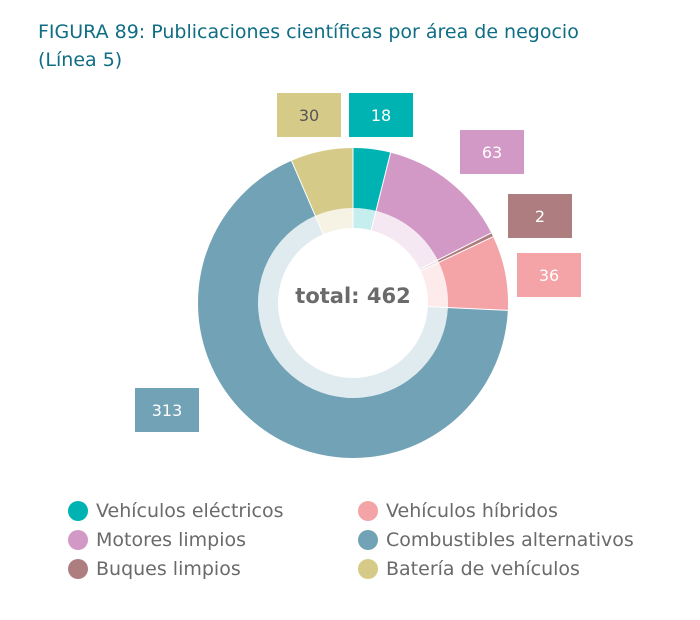  What do you see at coordinates (309, 115) in the screenshot?
I see `value-label-bateria-de-vehiculos: 30` at bounding box center [309, 115].